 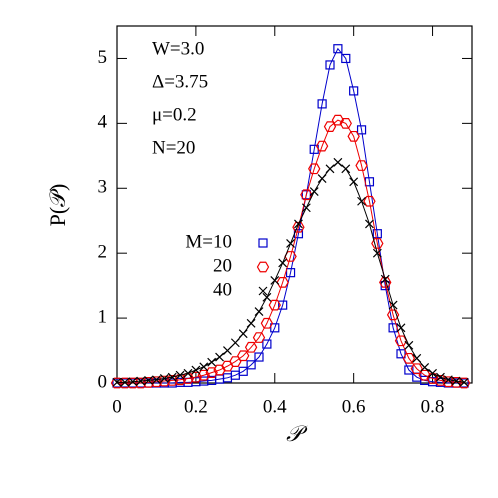 I want to click on x-tick-label: 0.6, so click(x=354, y=406).